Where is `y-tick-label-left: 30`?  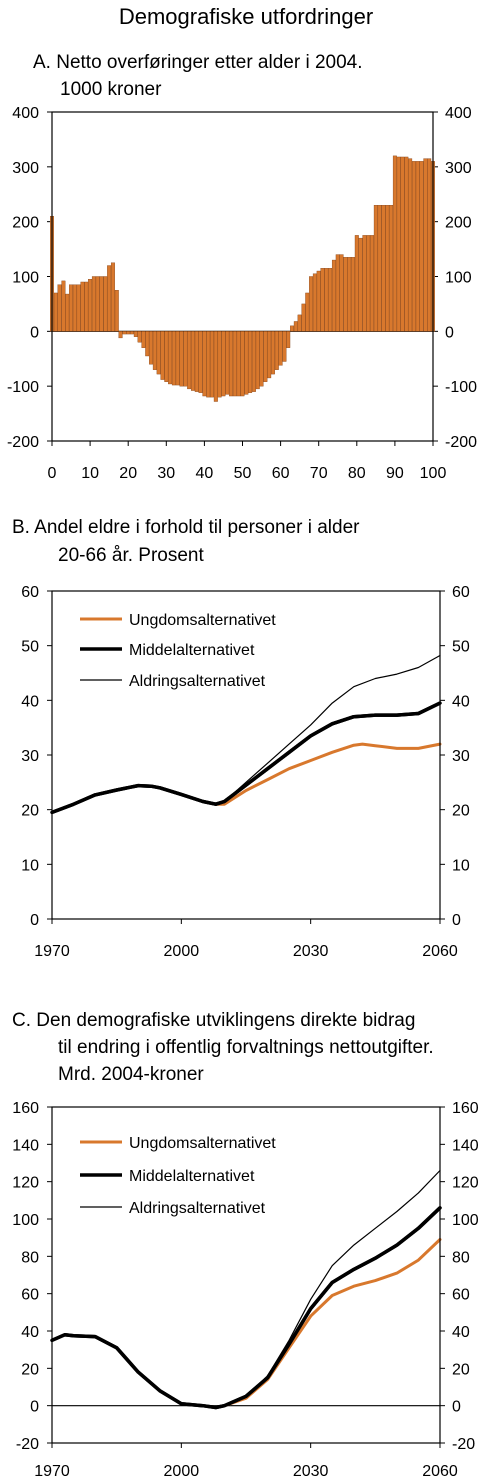 y-tick-label-left: 30 is located at coordinates (30, 756).